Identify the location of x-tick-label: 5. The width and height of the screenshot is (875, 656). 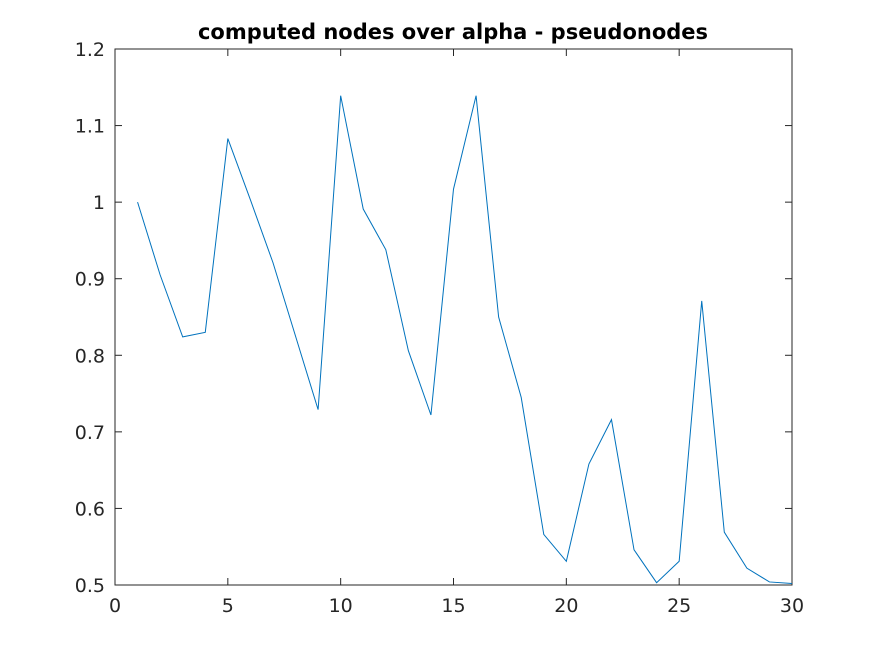
(228, 606).